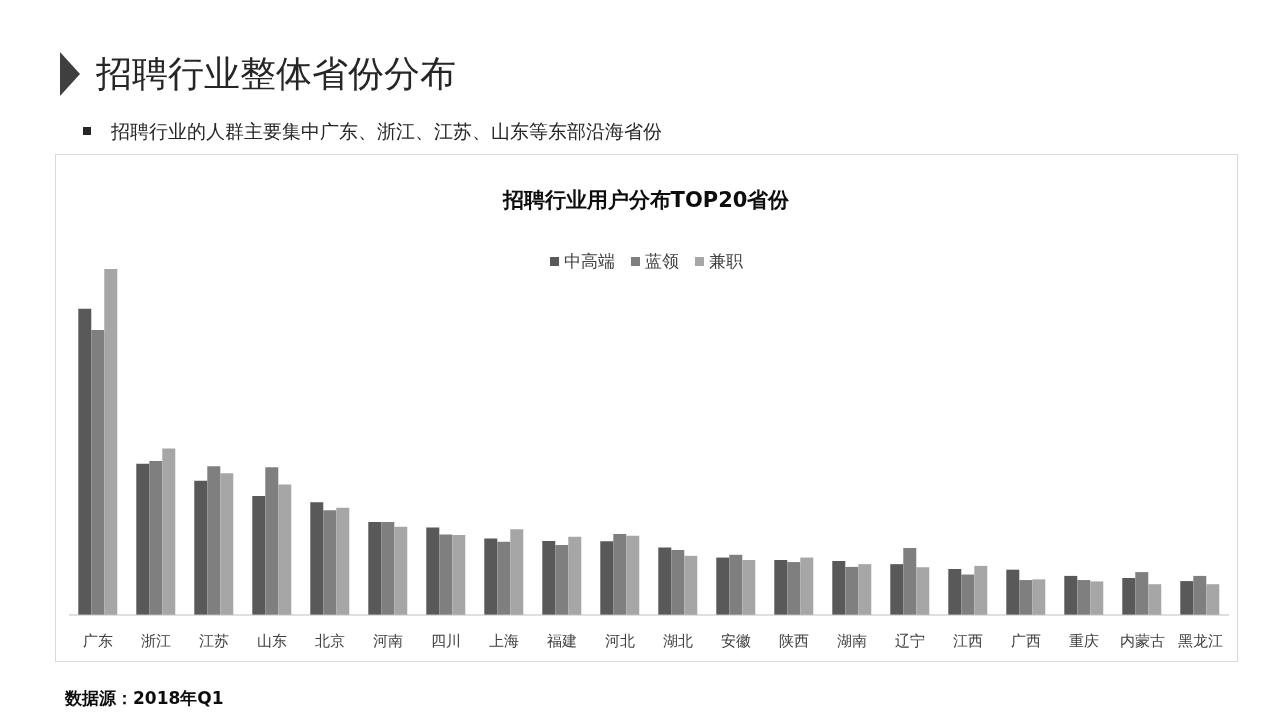 This screenshot has width=1280, height=720. What do you see at coordinates (388, 640) in the screenshot?
I see `x-tick-label: 河南` at bounding box center [388, 640].